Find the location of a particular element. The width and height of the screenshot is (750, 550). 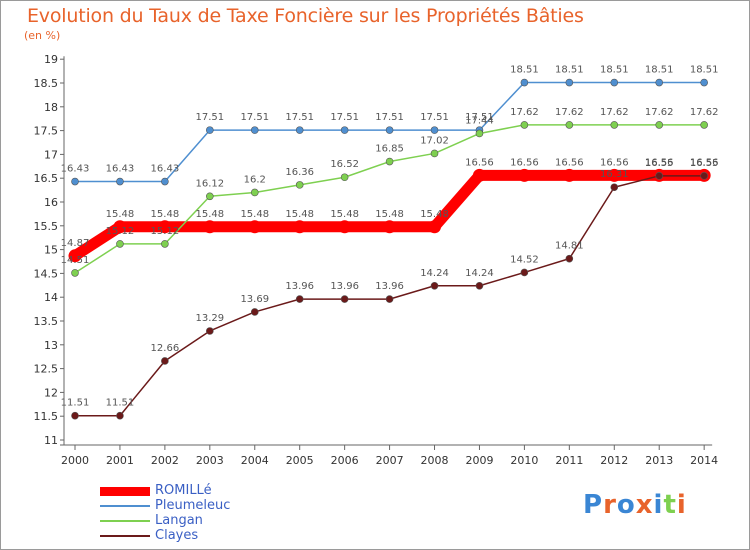

x-tick-label: 2009 is located at coordinates (479, 460).